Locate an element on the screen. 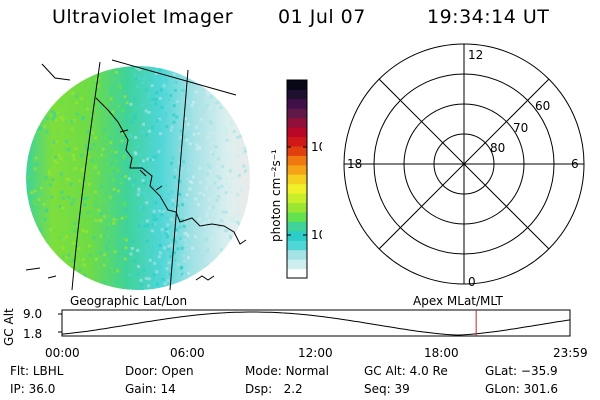  info-mode-value: Normal is located at coordinates (307, 371).